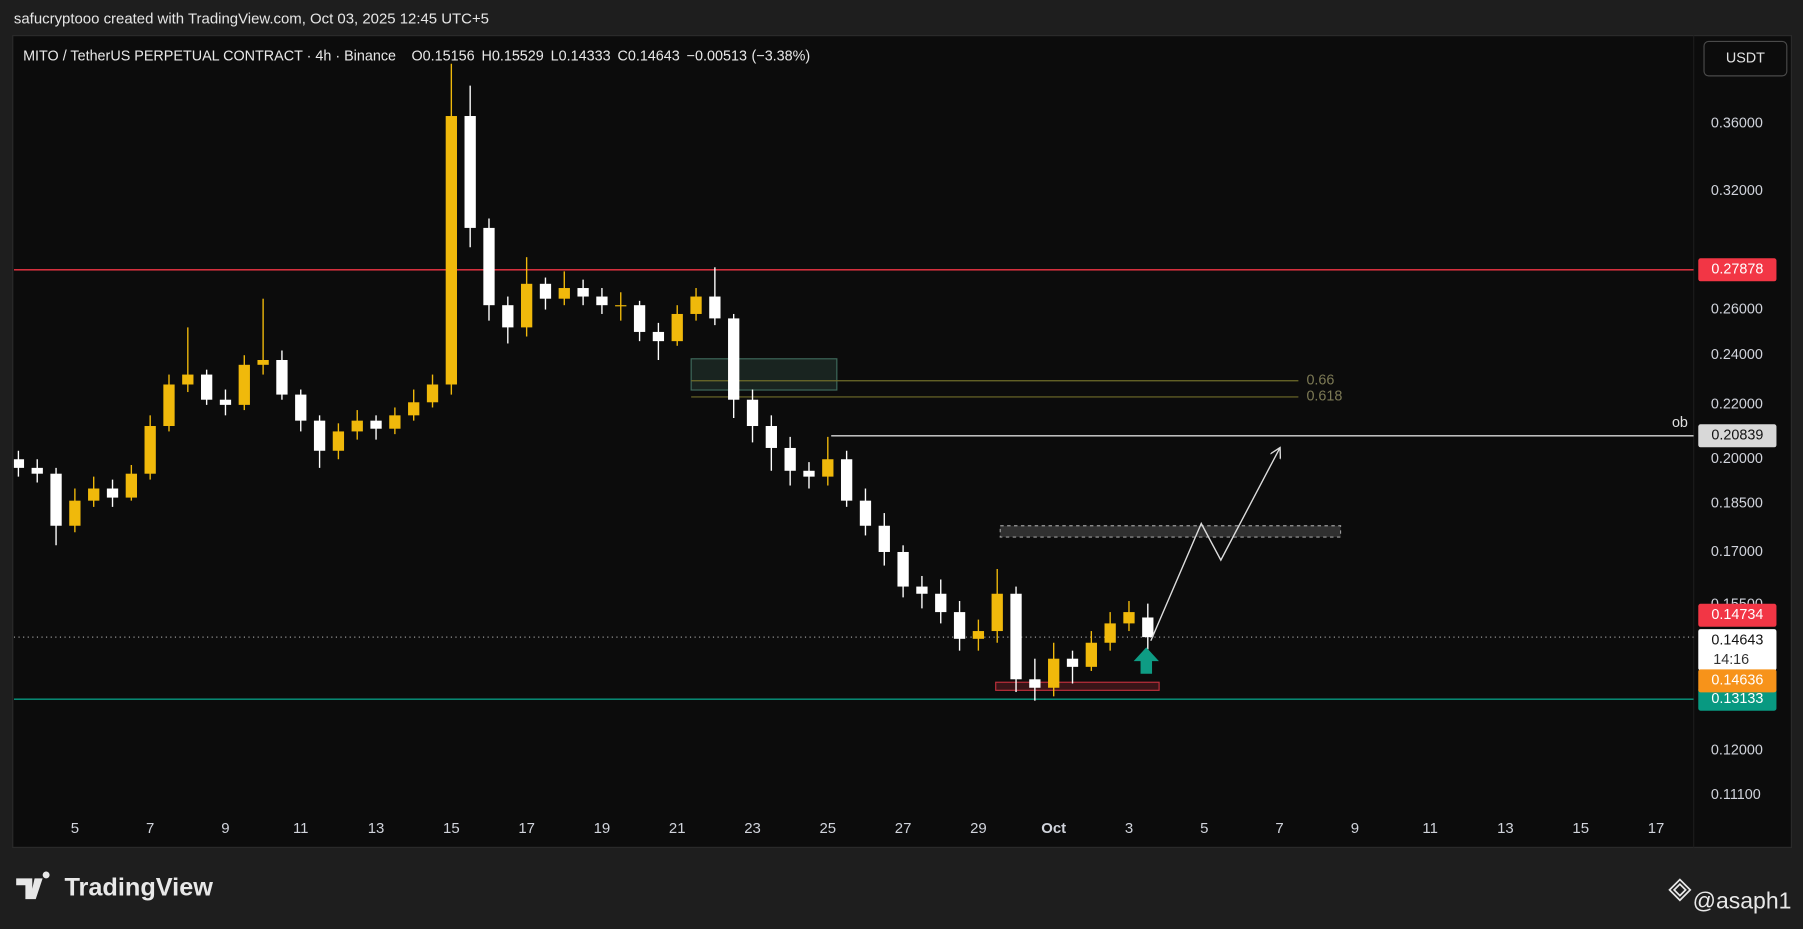 This screenshot has height=929, width=1803. I want to click on y-tick-label: 0.36000, so click(1737, 124).